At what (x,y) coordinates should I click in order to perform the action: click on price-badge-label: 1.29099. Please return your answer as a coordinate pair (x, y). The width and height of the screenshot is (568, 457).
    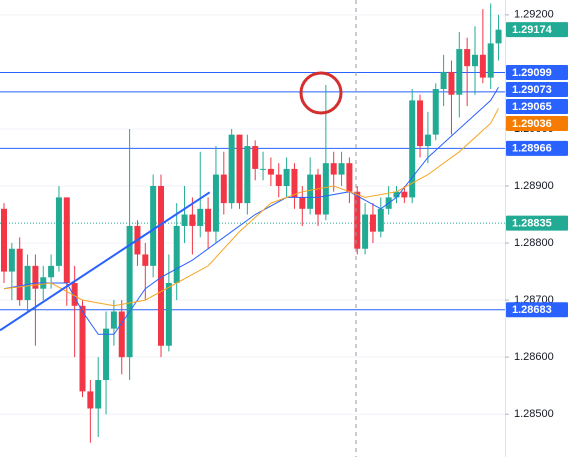
    Looking at the image, I should click on (532, 73).